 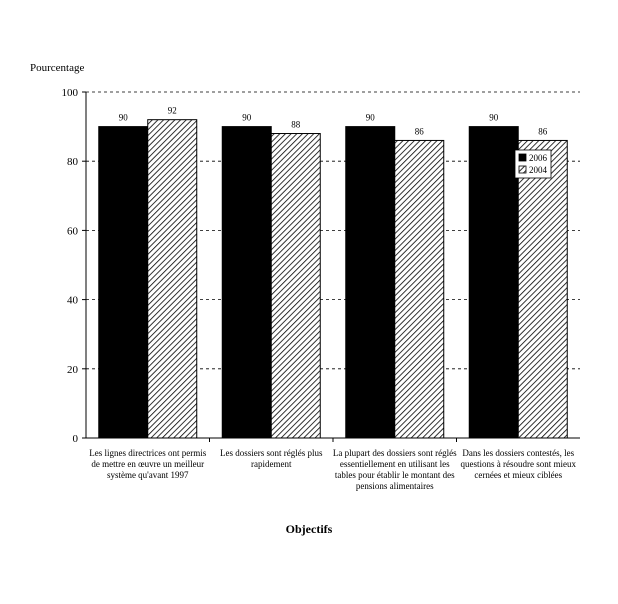 I want to click on y-tick-label: 80, so click(x=73, y=162).